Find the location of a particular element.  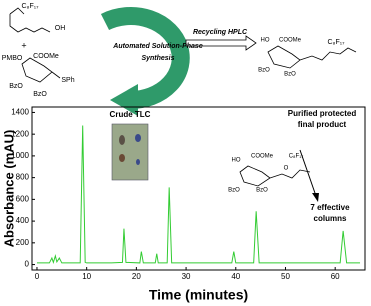

scheme-label: HO is located at coordinates (265, 41).